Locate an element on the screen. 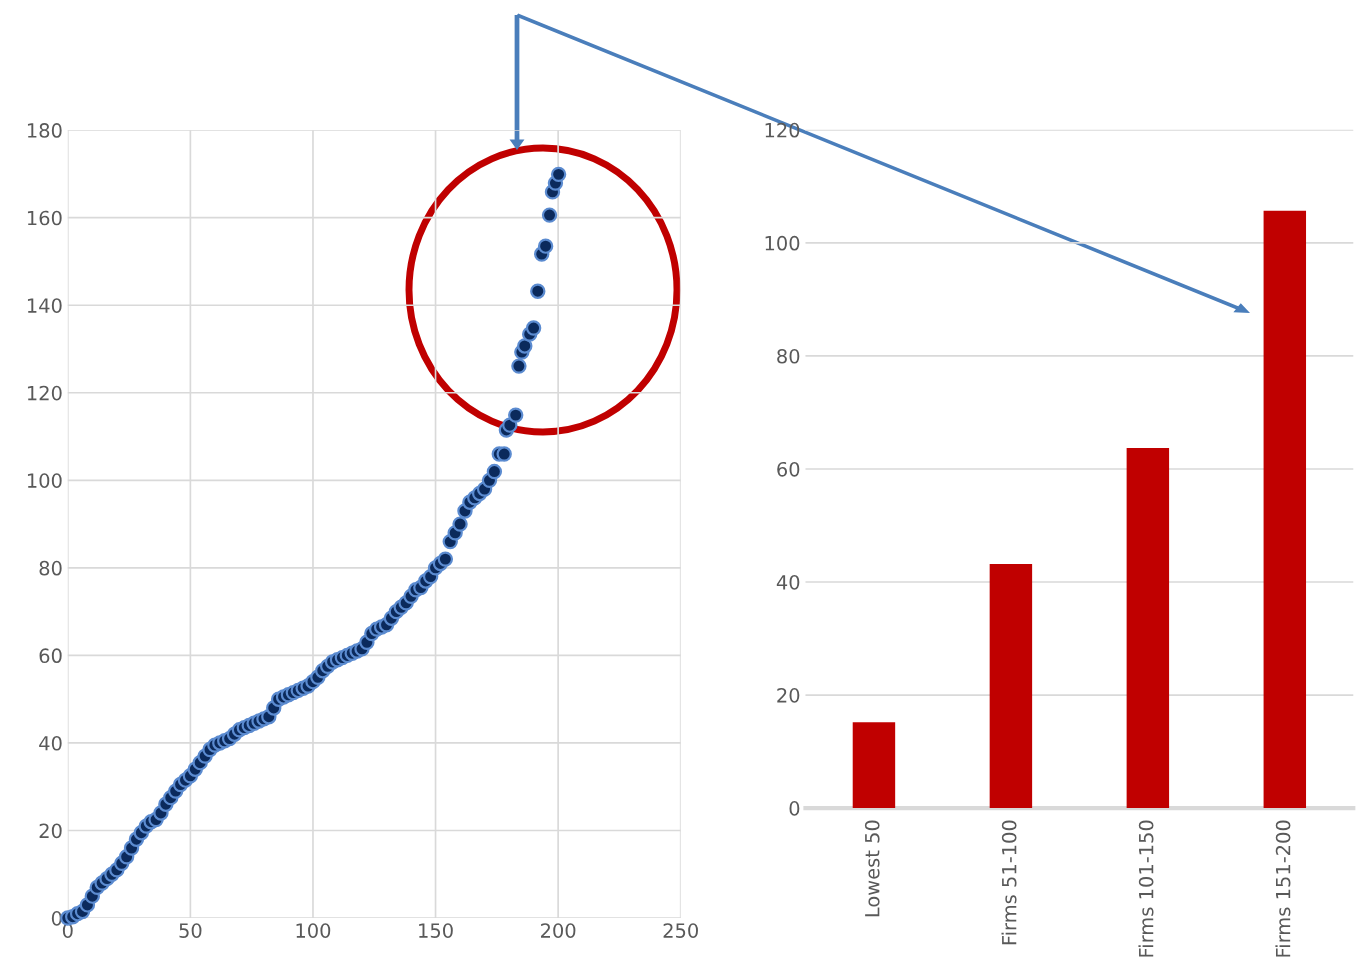 The height and width of the screenshot is (962, 1356). y-tick-label: 140 is located at coordinates (44, 305).